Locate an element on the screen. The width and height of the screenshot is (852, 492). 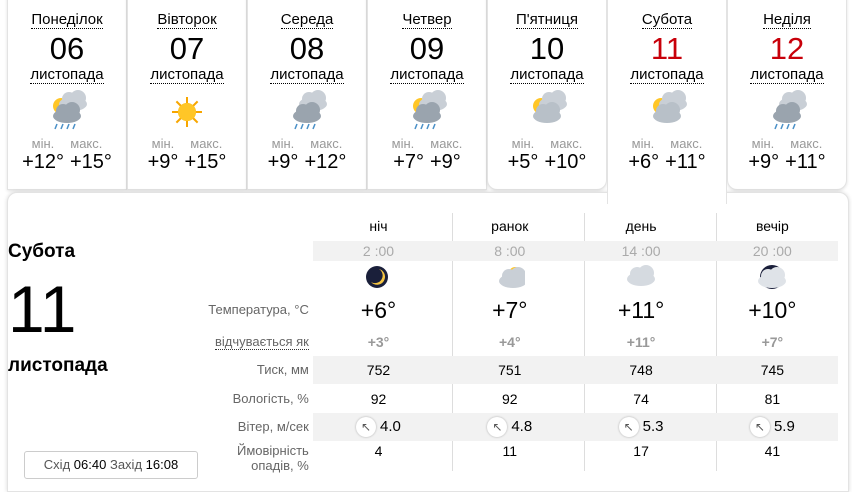
day-tab-4: П'ятниця 10 листопада мін. макс. +5° +10° is located at coordinates (547, 95).